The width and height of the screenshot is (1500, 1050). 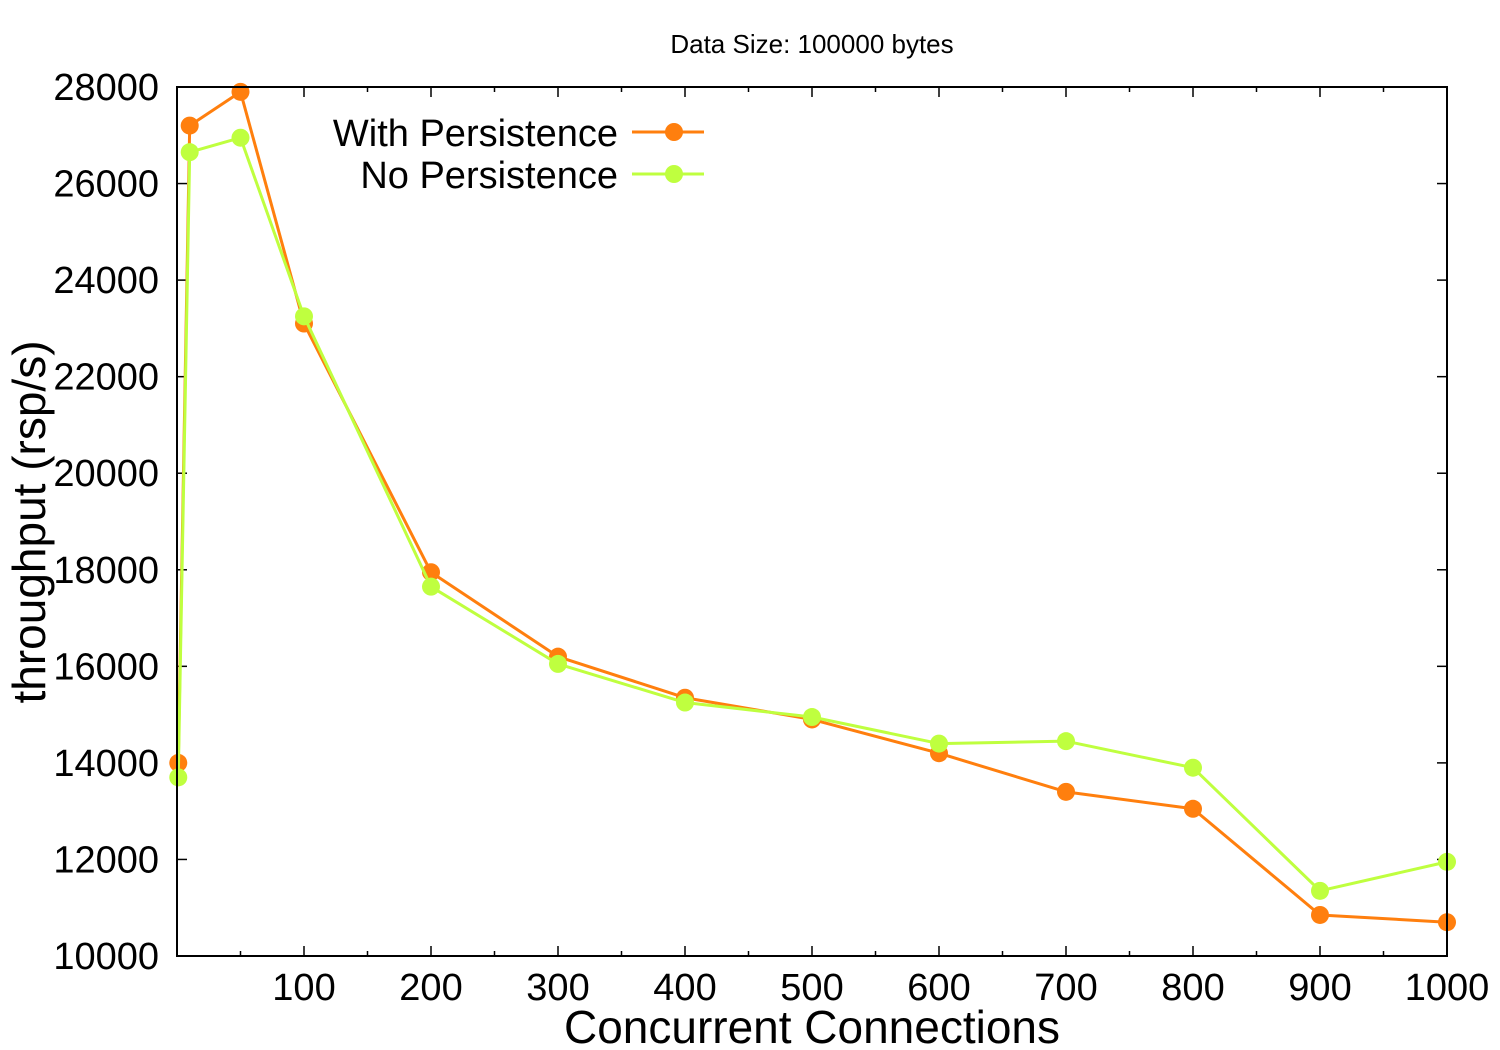 What do you see at coordinates (1319, 988) in the screenshot?
I see `x-tick-label: 900` at bounding box center [1319, 988].